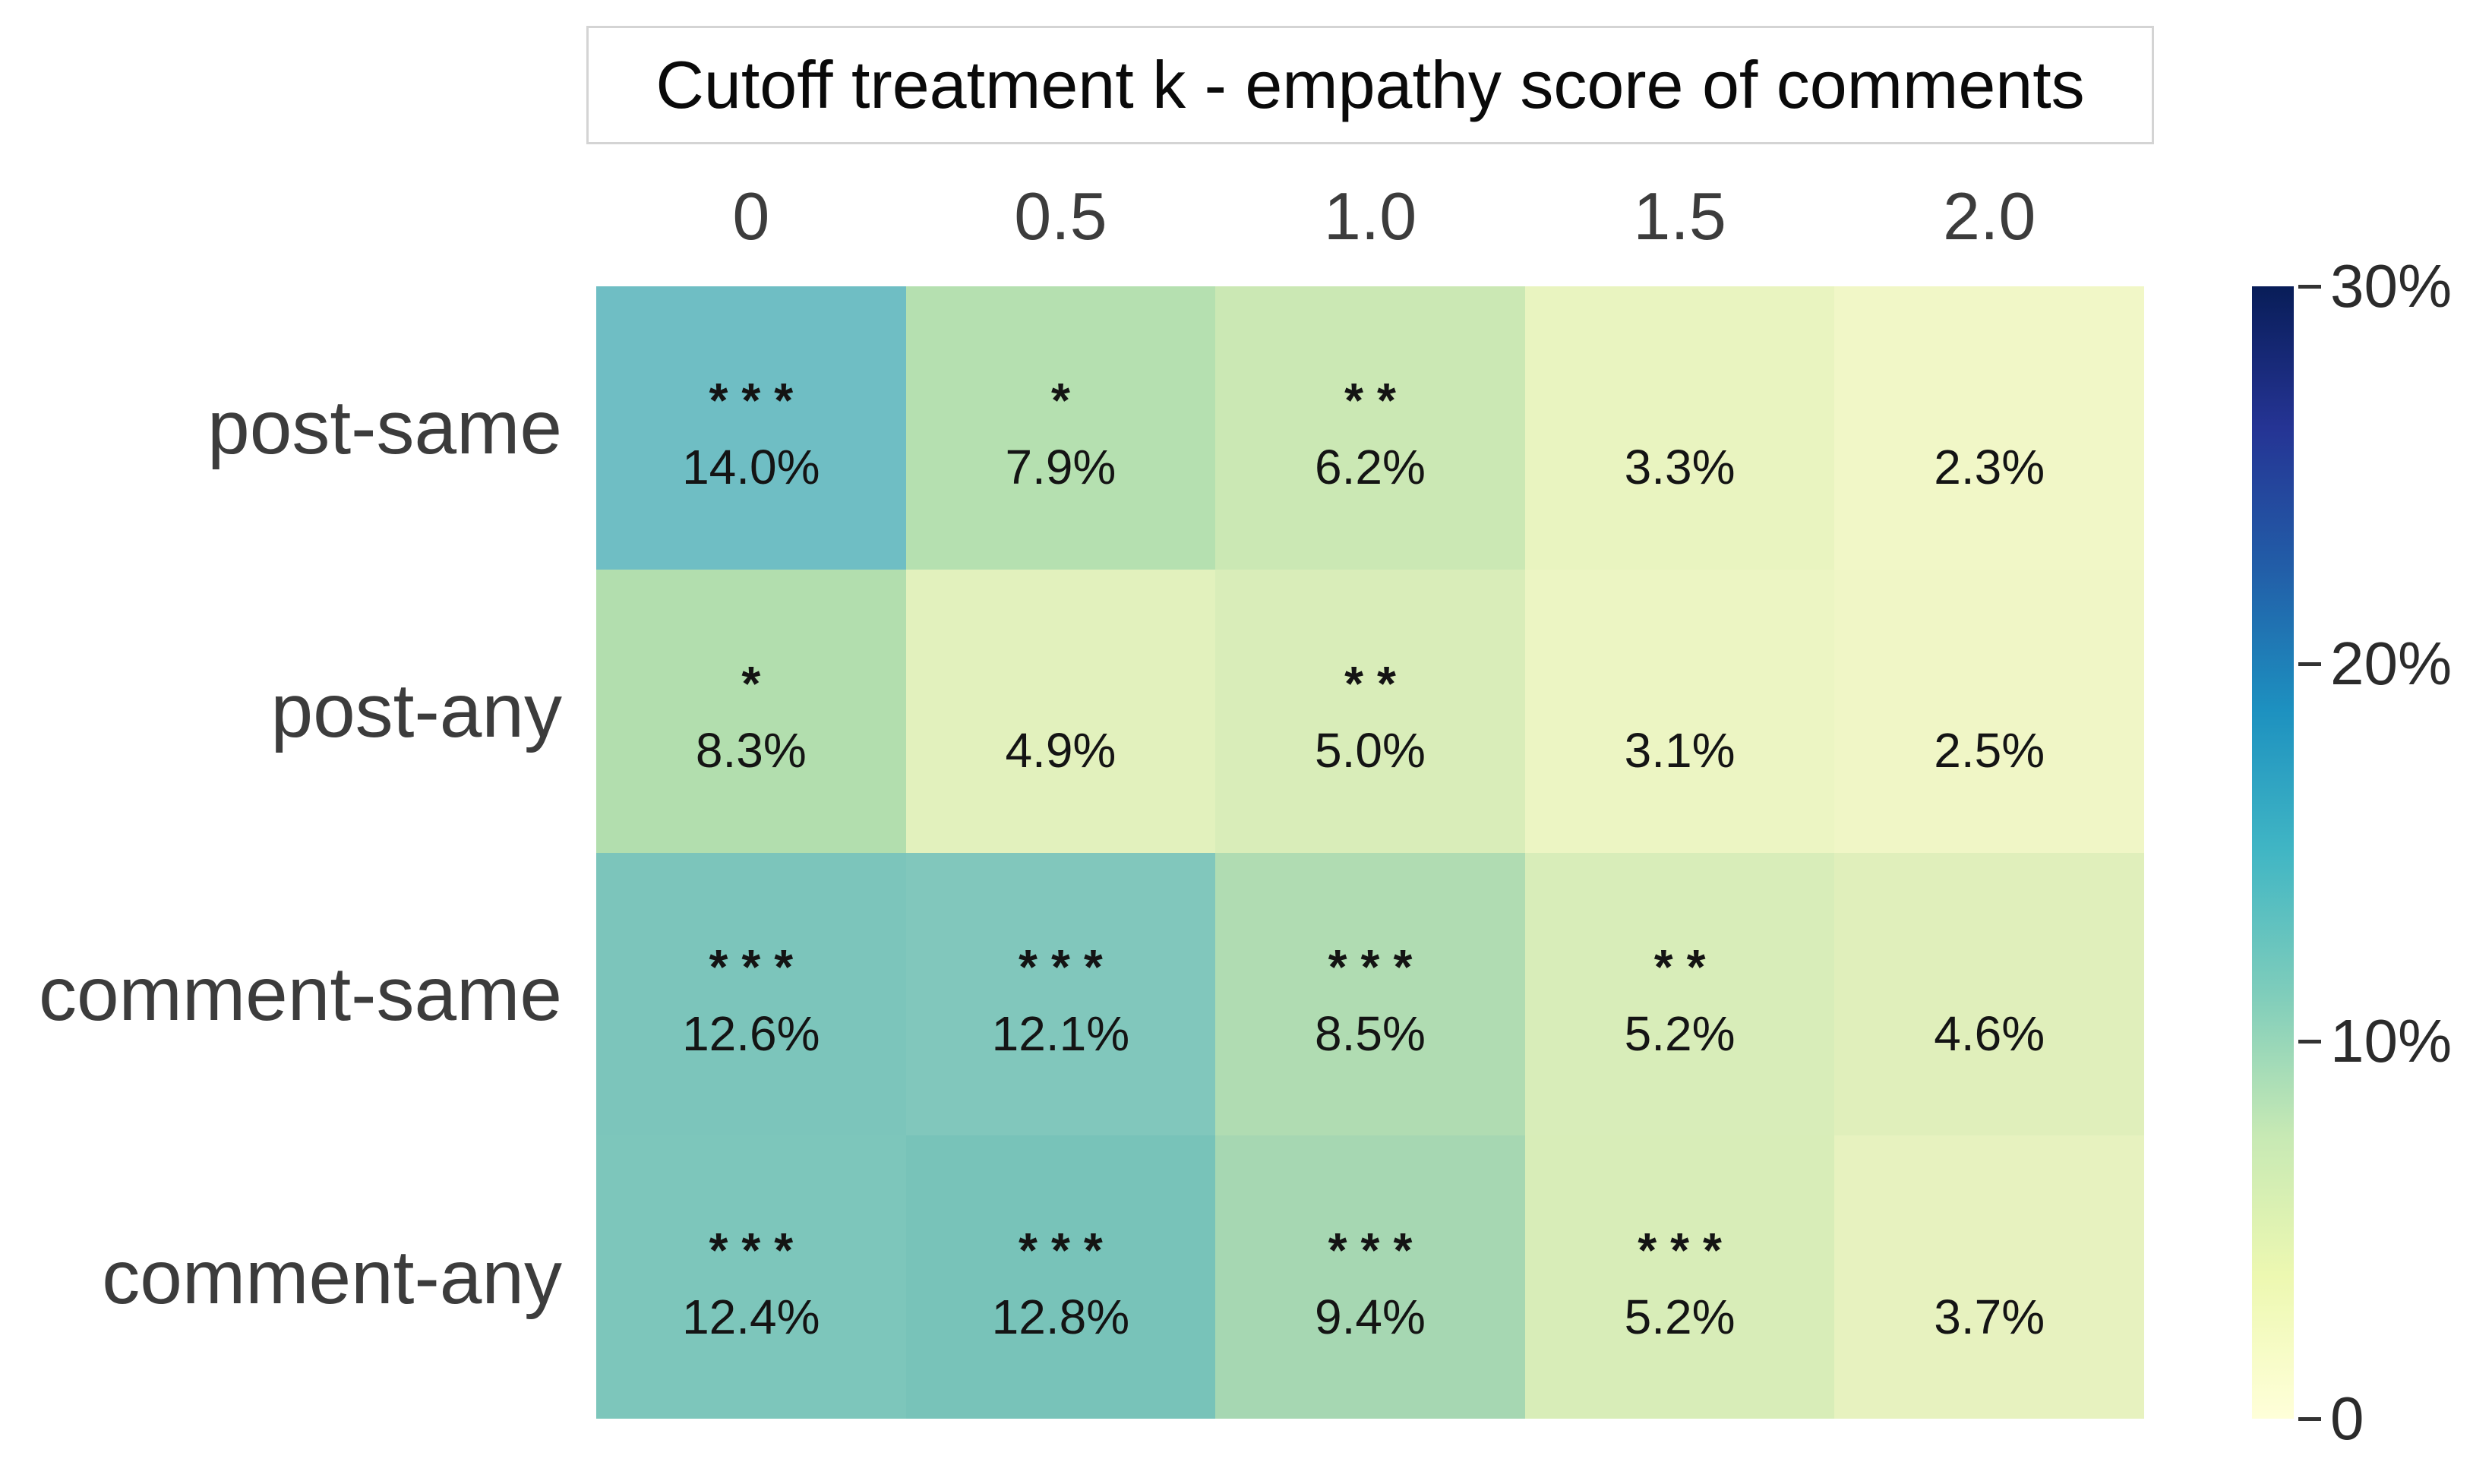  Describe the element at coordinates (751, 1033) in the screenshot. I see `cell-value: 12.6%` at that location.